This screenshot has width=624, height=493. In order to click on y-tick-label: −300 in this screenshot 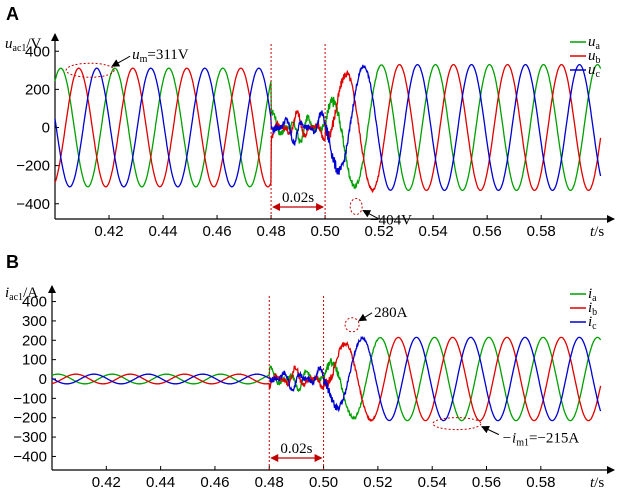, I will do `click(30, 437)`.